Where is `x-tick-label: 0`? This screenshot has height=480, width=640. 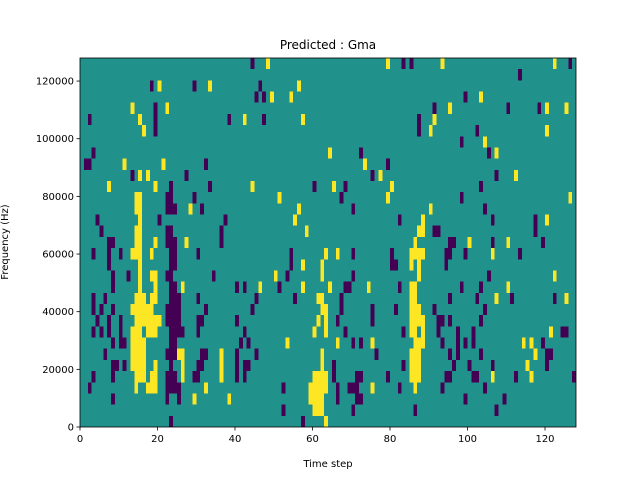
x-tick-label: 0 is located at coordinates (80, 439).